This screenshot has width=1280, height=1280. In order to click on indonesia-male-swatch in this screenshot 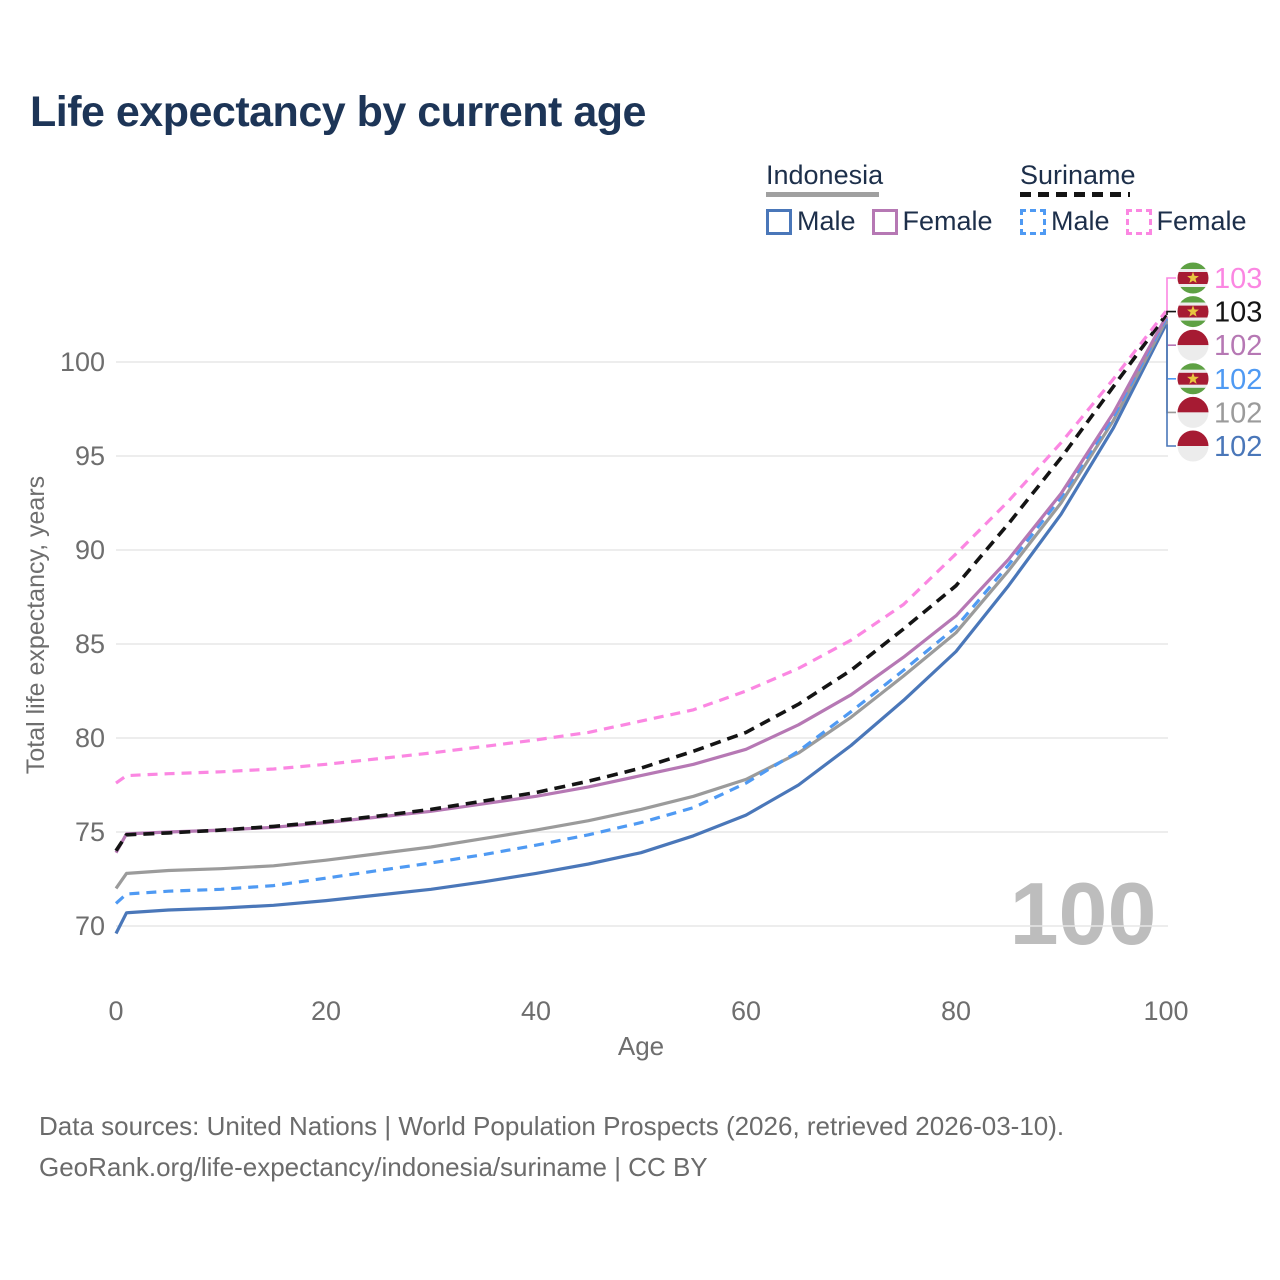, I will do `click(779, 221)`.